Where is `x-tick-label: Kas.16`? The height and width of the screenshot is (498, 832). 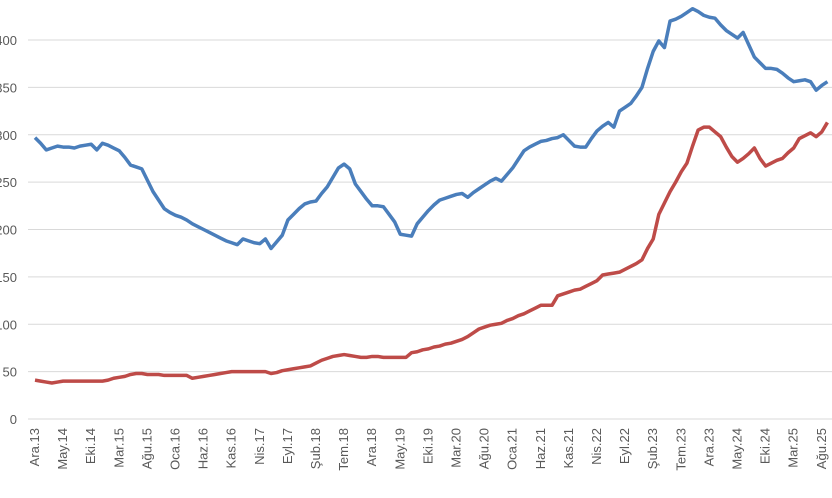
x-tick-label: Kas.16 is located at coordinates (231, 448).